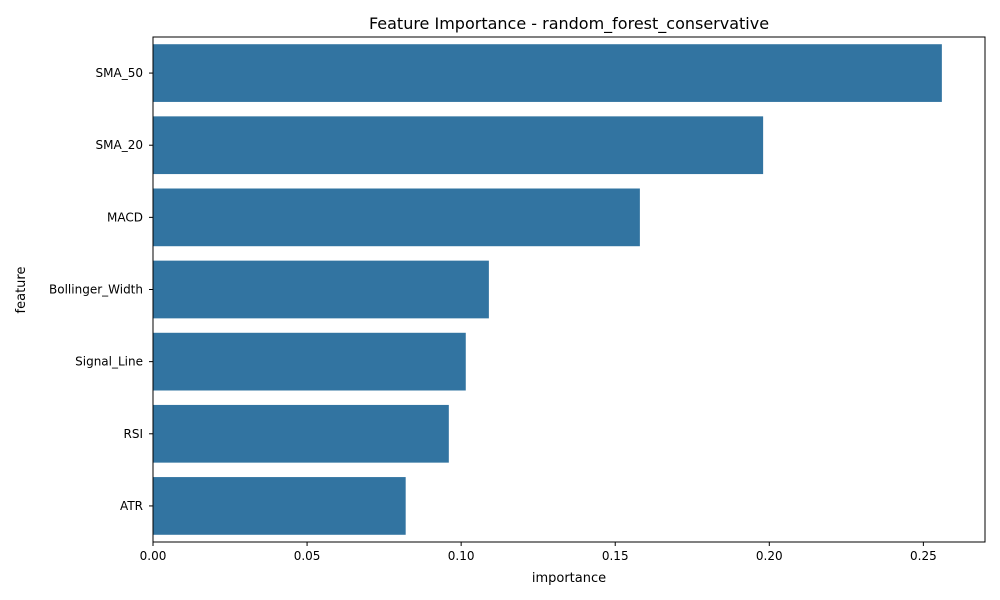 This screenshot has height=600, width=1000. I want to click on bar-bollinger-width, so click(321, 289).